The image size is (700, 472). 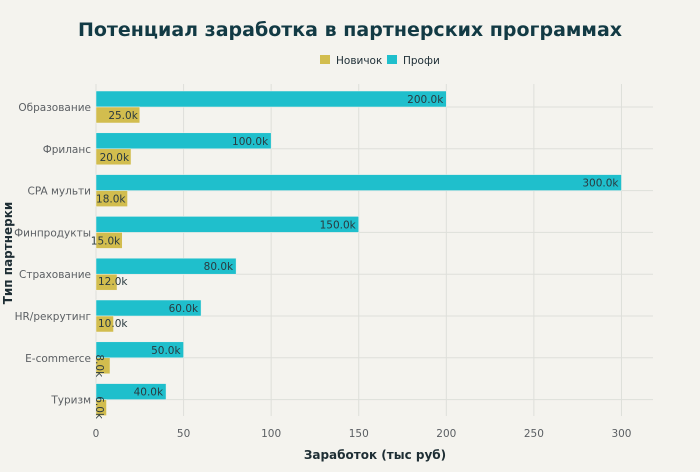 I want to click on data-label-pro: 300.0k, so click(x=600, y=184).